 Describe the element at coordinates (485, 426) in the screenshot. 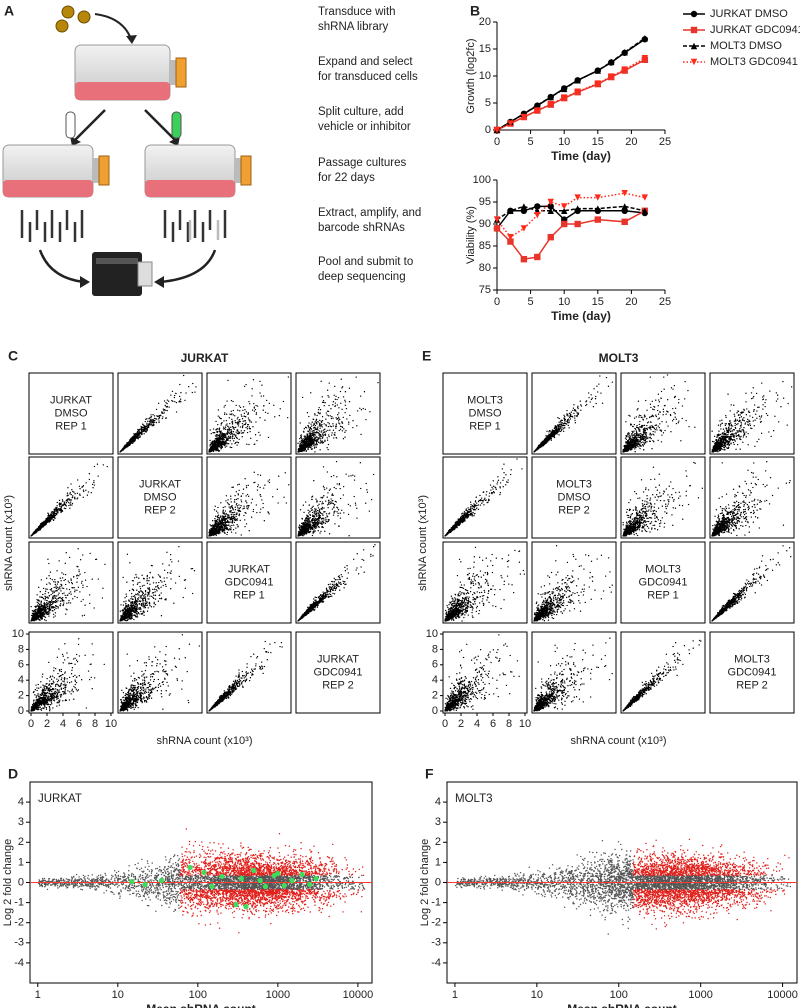

I see `cell-label: REP 1` at that location.